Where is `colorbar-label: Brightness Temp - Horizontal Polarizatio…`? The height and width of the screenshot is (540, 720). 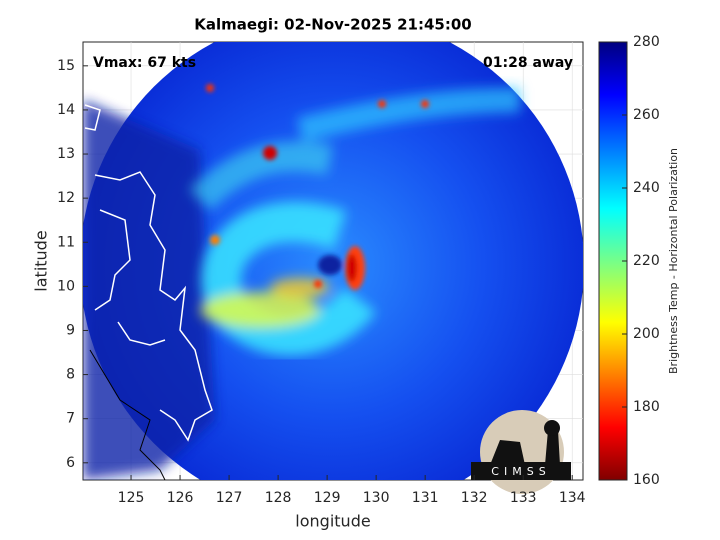 colorbar-label: Brightness Temp - Horizontal Polarizatio… is located at coordinates (673, 261).